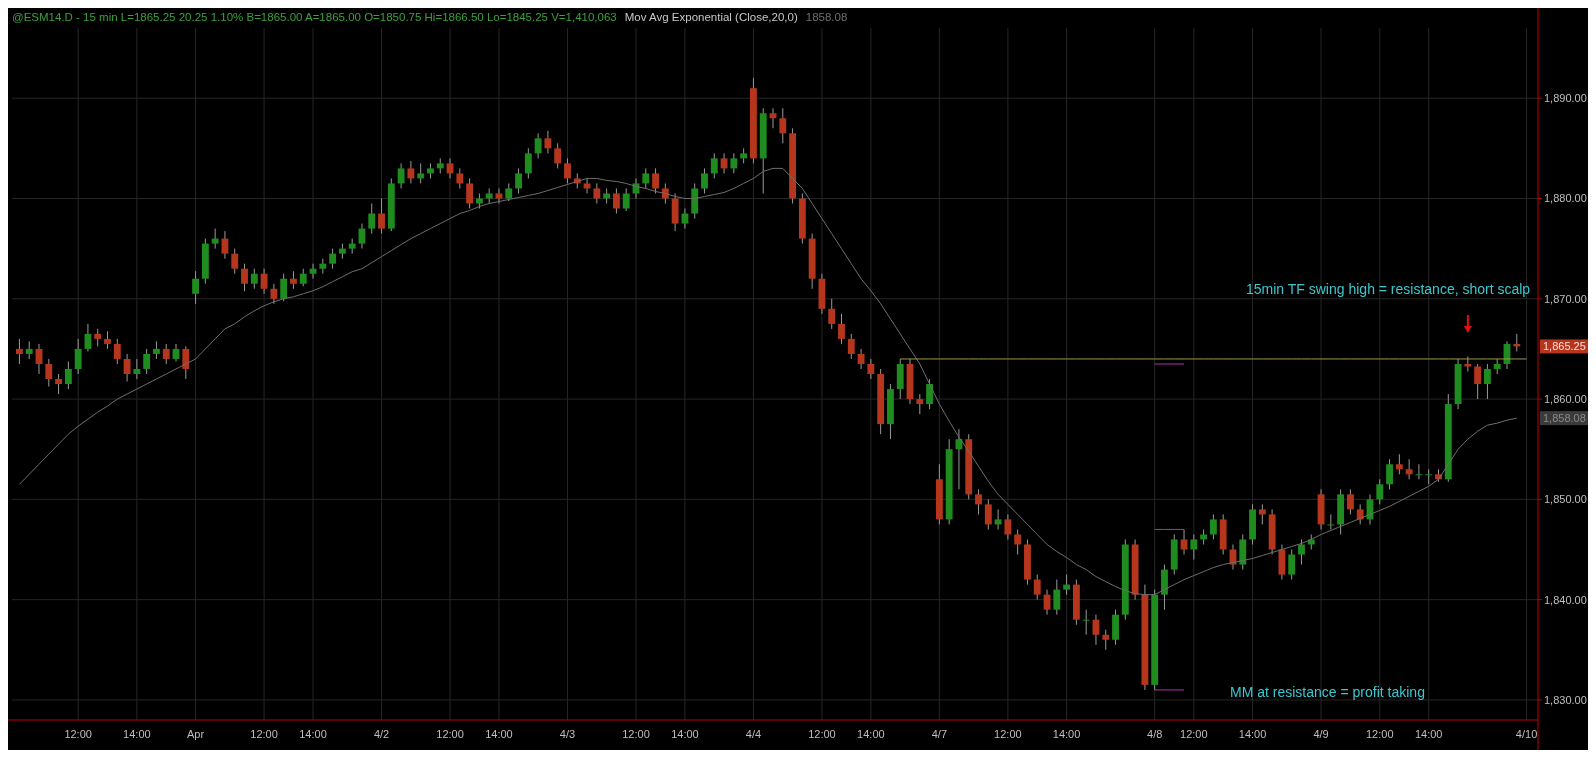  Describe the element at coordinates (1565, 98) in the screenshot. I see `y-tick-label: 1,890.00` at that location.